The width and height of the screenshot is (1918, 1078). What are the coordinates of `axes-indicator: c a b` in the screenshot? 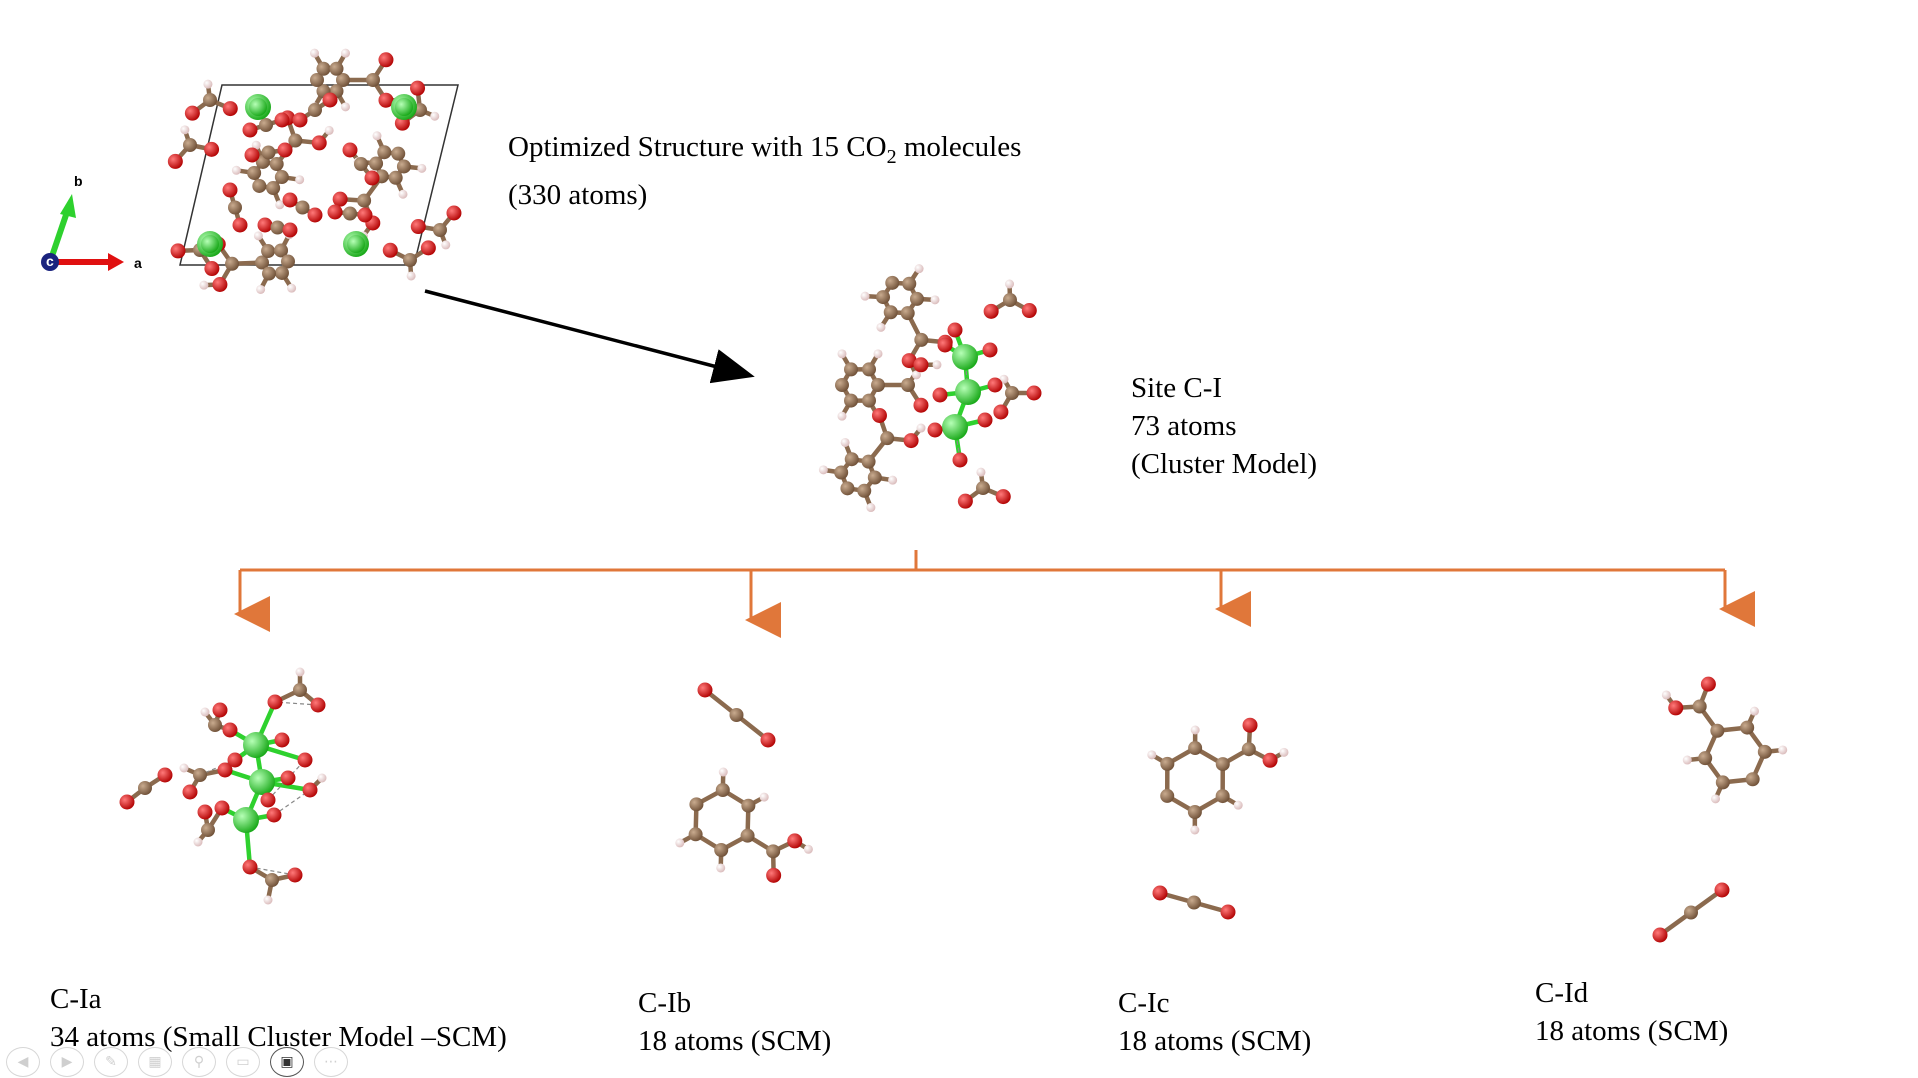 It's located at (91, 222).